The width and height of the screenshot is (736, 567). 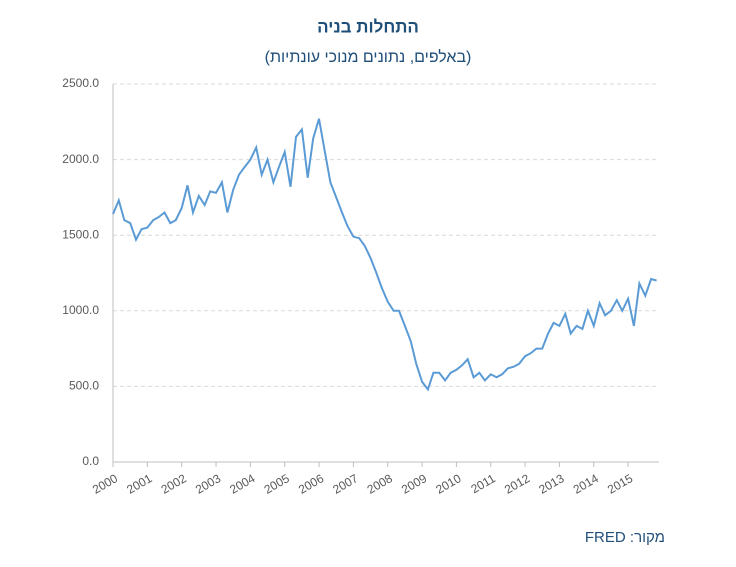 I want to click on x-tick-label: 2001, so click(x=139, y=484).